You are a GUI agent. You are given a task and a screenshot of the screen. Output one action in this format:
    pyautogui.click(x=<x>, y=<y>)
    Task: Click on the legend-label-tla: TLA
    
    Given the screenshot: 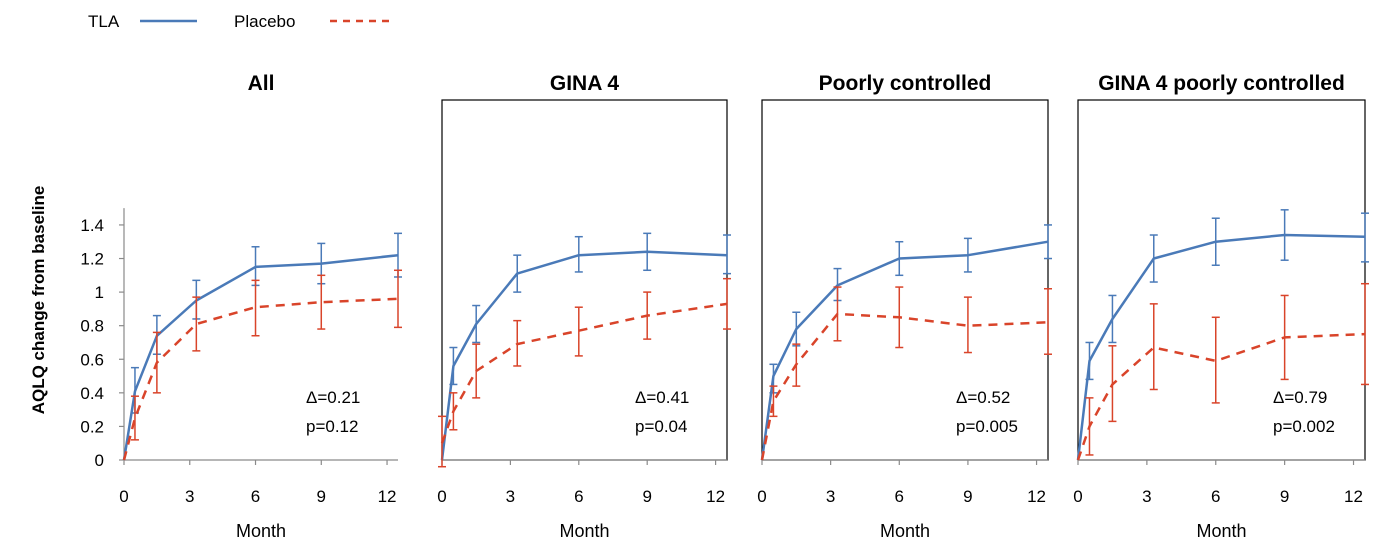 What is the action you would take?
    pyautogui.click(x=104, y=21)
    